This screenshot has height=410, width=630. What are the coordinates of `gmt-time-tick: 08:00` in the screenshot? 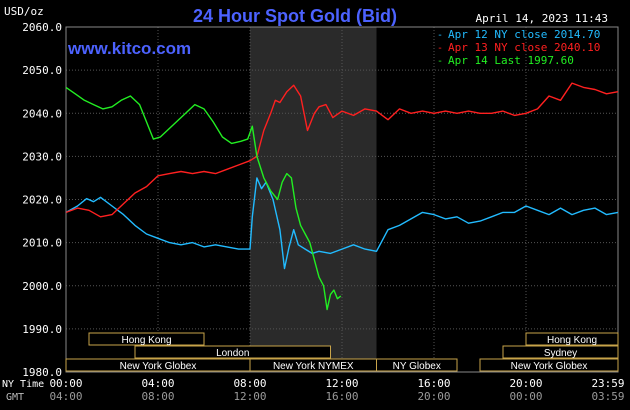 It's located at (157, 396).